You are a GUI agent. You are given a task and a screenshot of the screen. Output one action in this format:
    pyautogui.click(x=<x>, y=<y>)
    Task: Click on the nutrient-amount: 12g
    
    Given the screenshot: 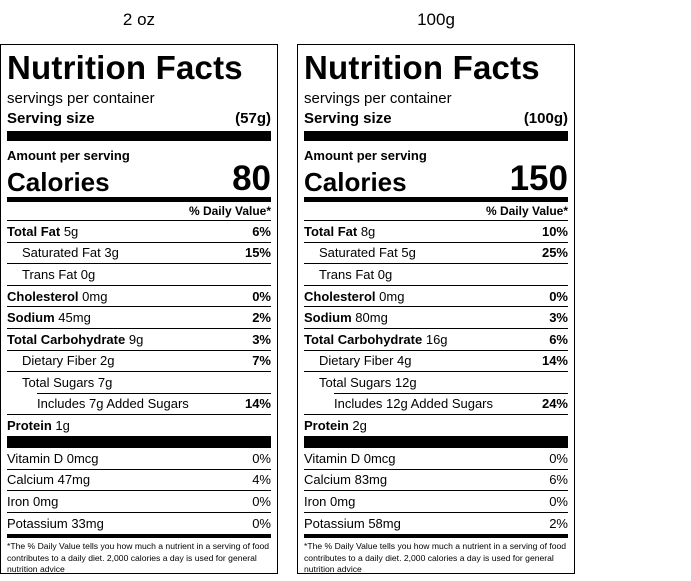 What is the action you would take?
    pyautogui.click(x=405, y=382)
    